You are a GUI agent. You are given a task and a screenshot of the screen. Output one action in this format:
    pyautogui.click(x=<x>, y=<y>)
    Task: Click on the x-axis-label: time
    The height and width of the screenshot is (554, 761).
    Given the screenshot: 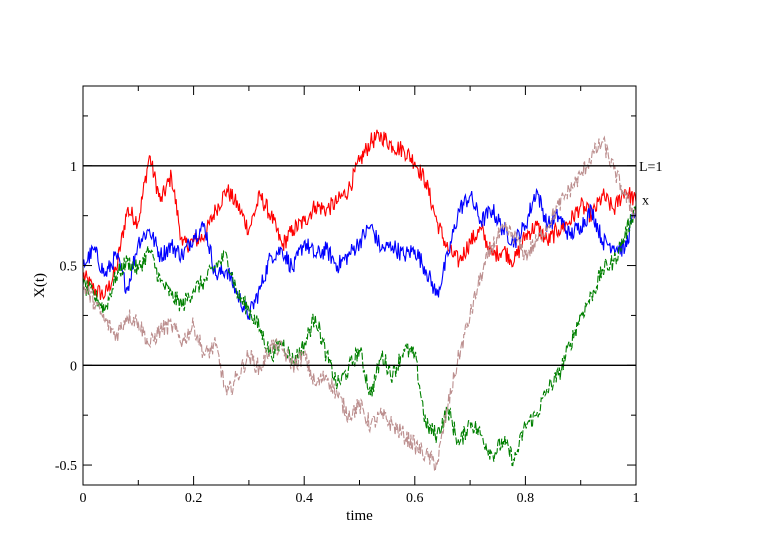 What is the action you would take?
    pyautogui.click(x=359, y=516)
    